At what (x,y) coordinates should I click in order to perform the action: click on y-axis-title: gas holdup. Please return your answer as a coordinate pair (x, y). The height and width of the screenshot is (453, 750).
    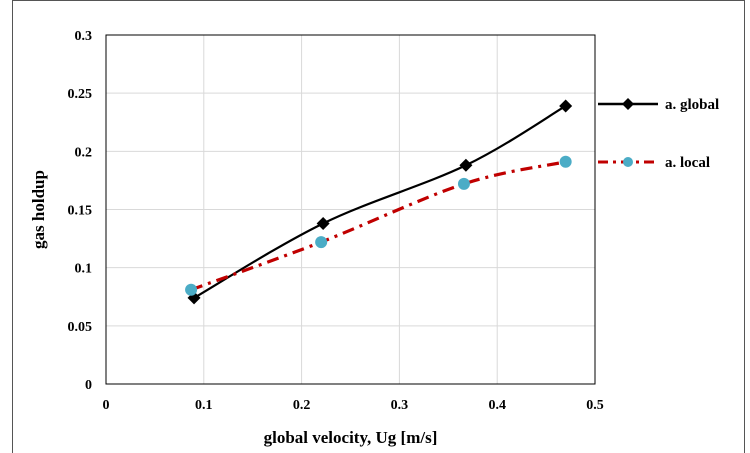
    Looking at the image, I should click on (38, 209).